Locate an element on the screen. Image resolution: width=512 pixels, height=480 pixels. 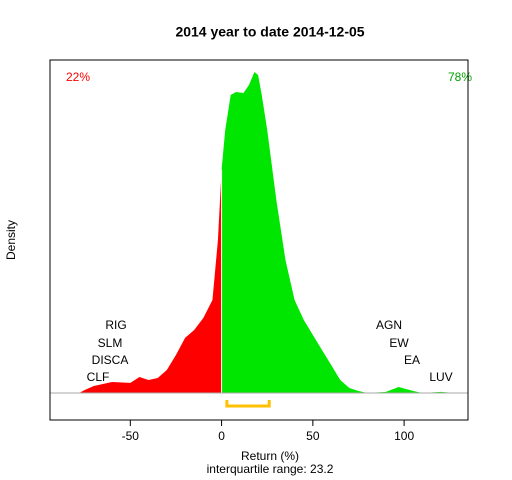
y-axis-label: Density is located at coordinates (11, 240).